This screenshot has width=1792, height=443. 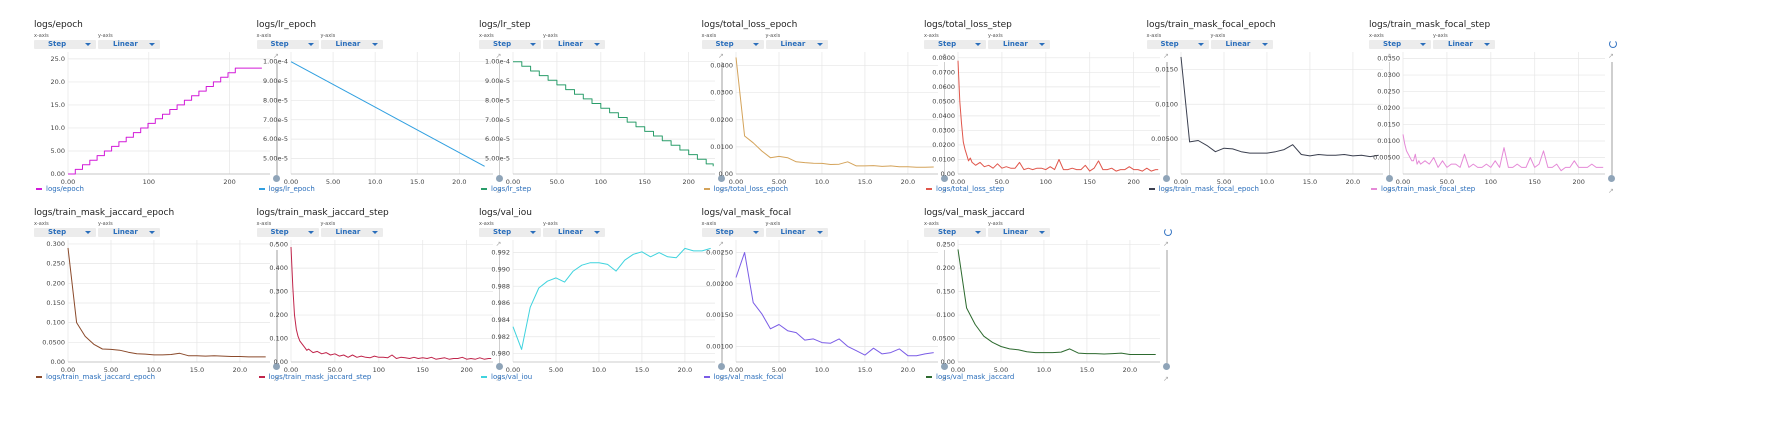 I want to click on y-axis-label: y-axis, so click(x=328, y=224).